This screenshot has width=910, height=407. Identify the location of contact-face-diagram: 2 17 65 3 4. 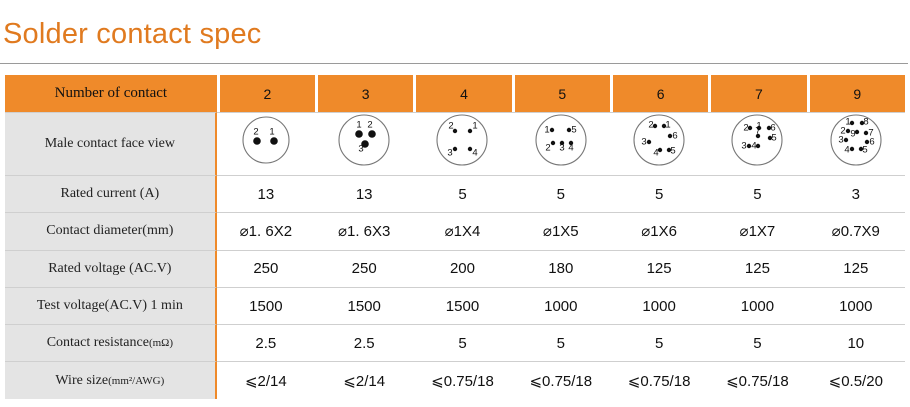
(757, 140).